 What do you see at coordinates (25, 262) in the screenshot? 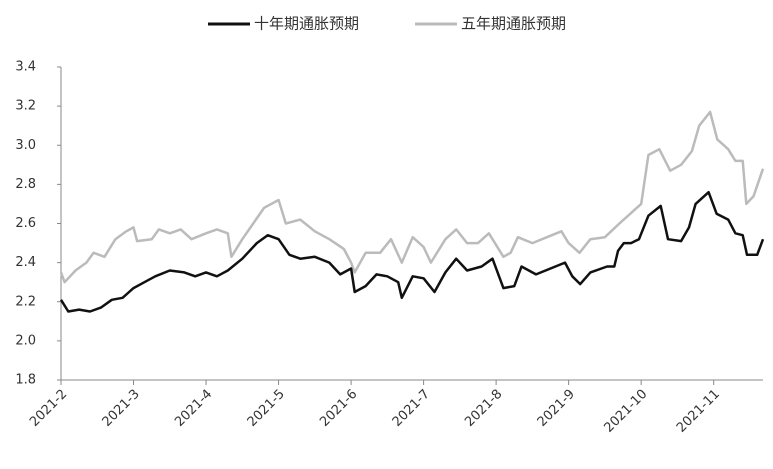
I see `y-tick-label: 2.4` at bounding box center [25, 262].